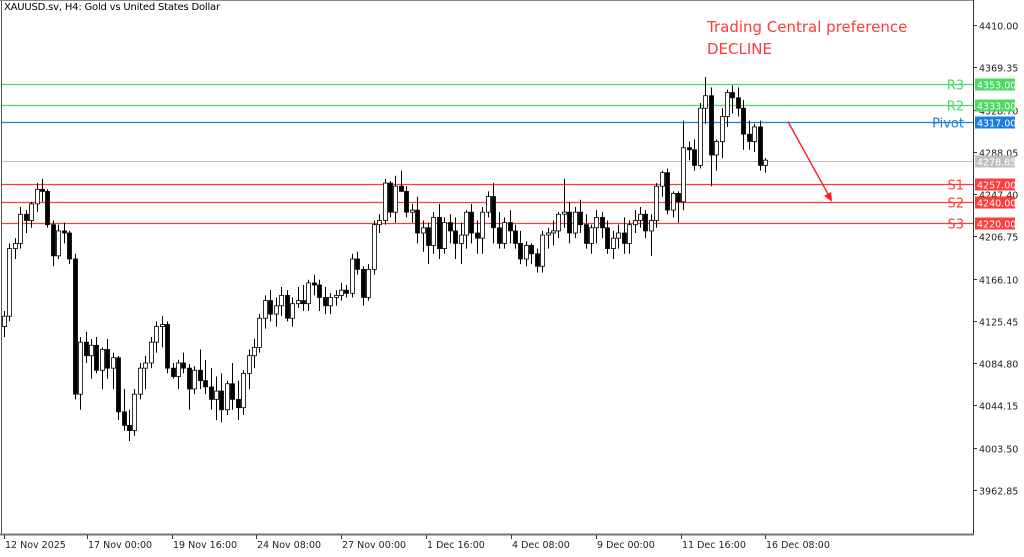 The image size is (1024, 557). I want to click on forecast-arrow, so click(809, 161).